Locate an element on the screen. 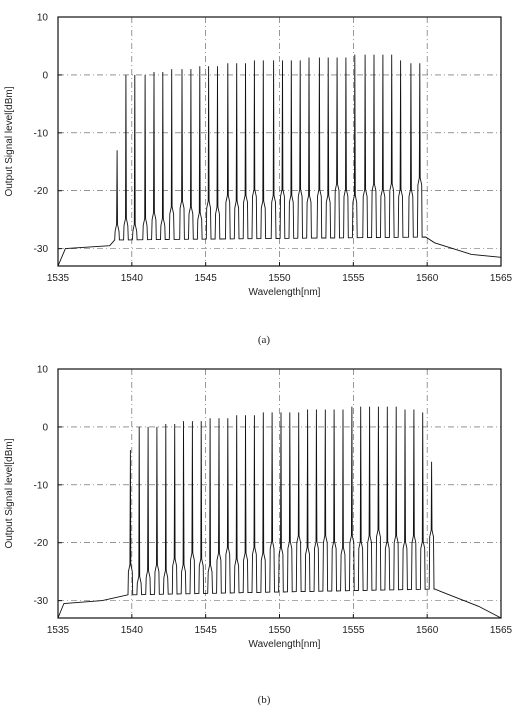  caption-a: (a) is located at coordinates (264, 340).